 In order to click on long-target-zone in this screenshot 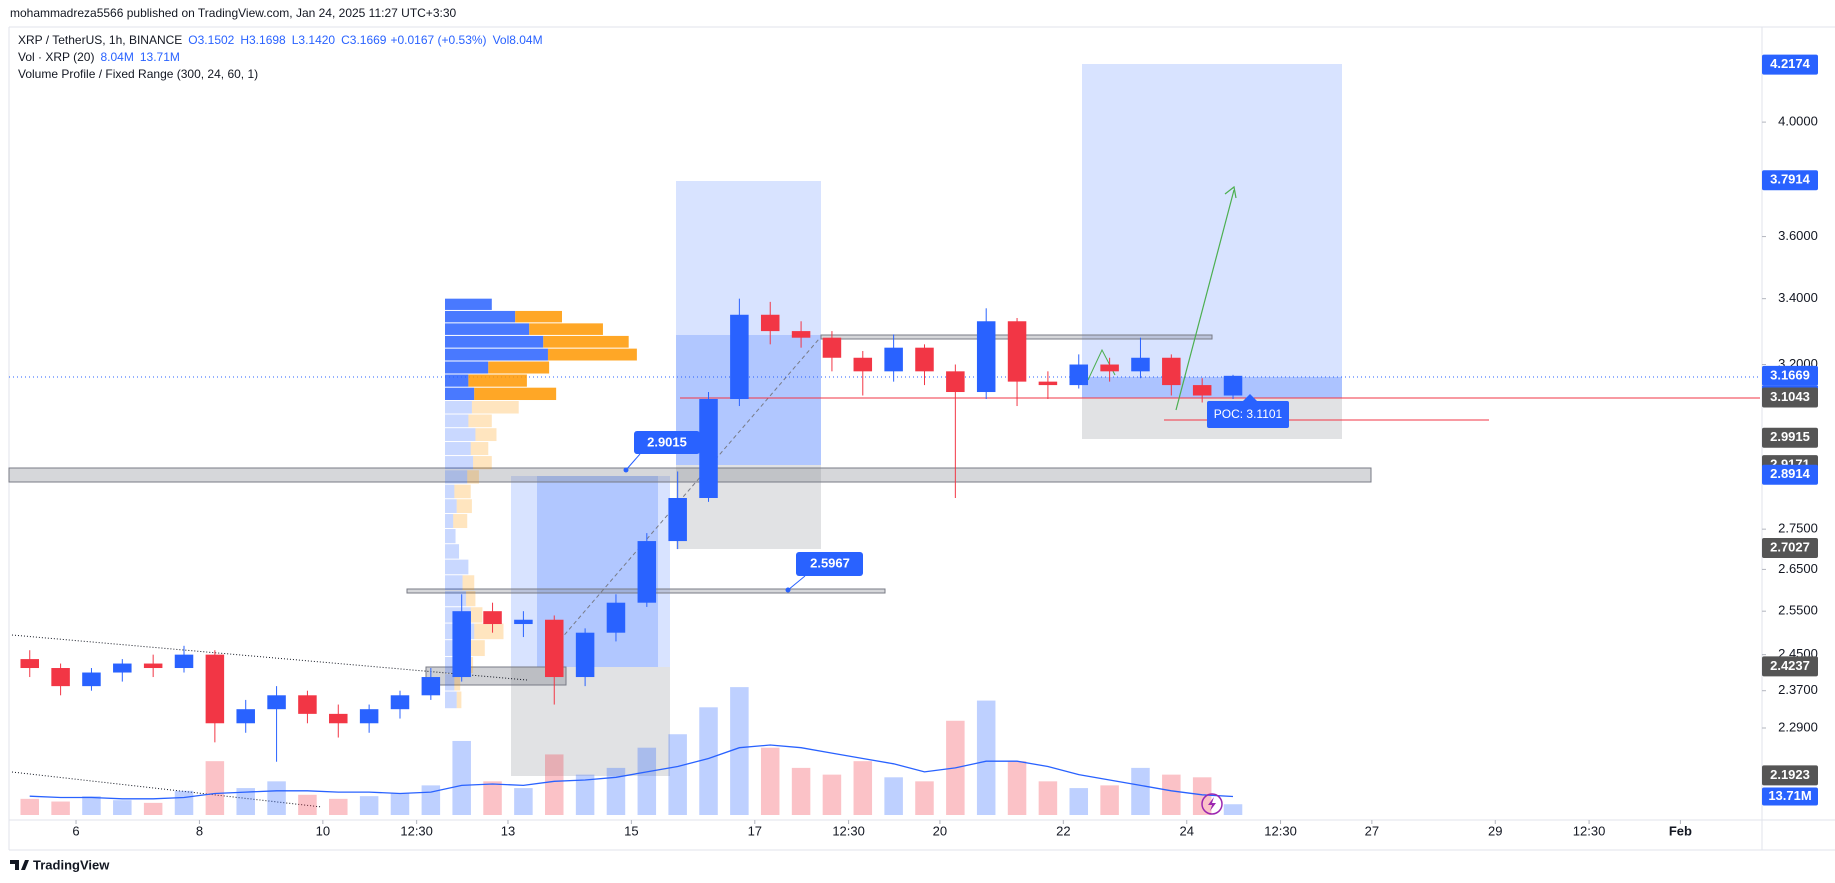, I will do `click(1212, 231)`.